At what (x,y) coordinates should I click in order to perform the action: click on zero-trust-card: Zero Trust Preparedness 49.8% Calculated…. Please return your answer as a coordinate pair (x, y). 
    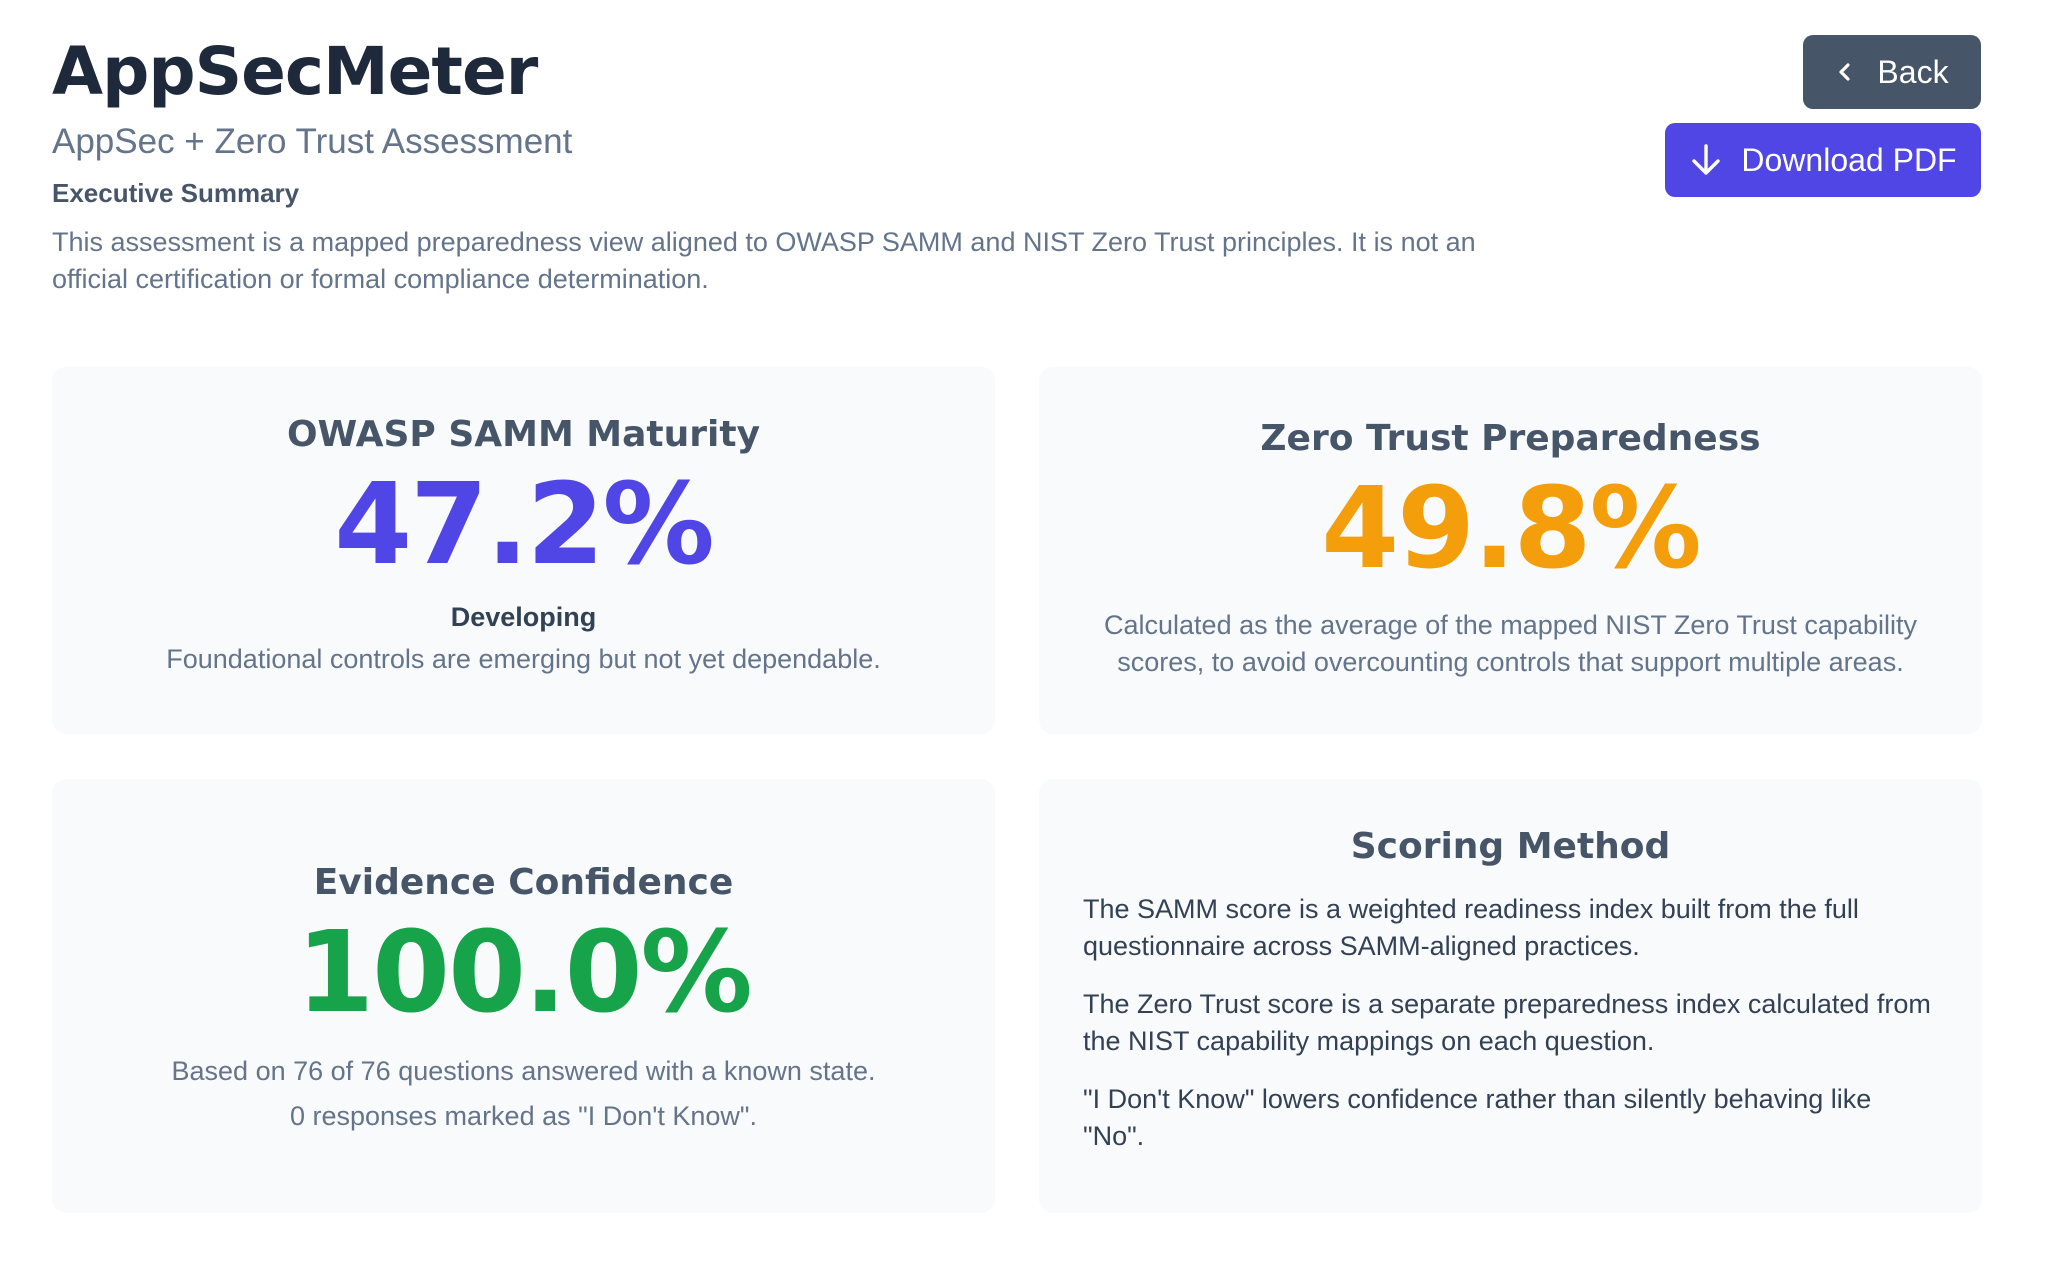
    Looking at the image, I should click on (1510, 550).